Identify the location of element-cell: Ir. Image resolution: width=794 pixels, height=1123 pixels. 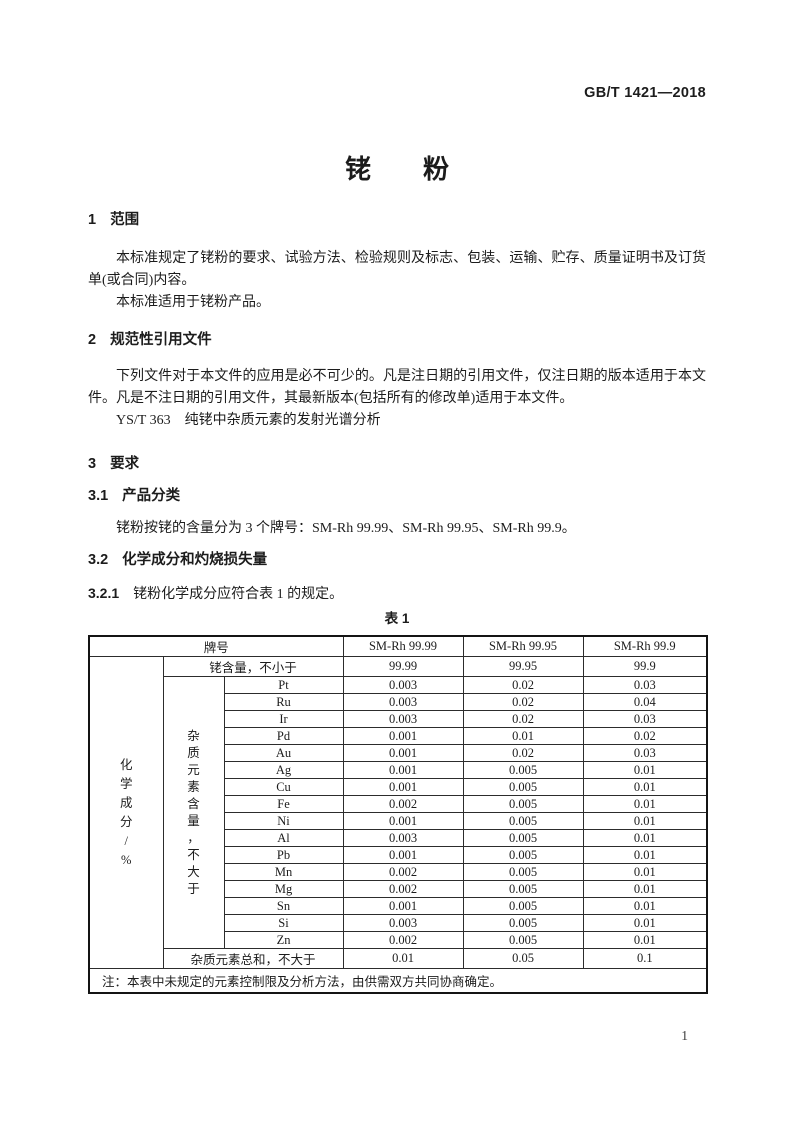
(283, 719).